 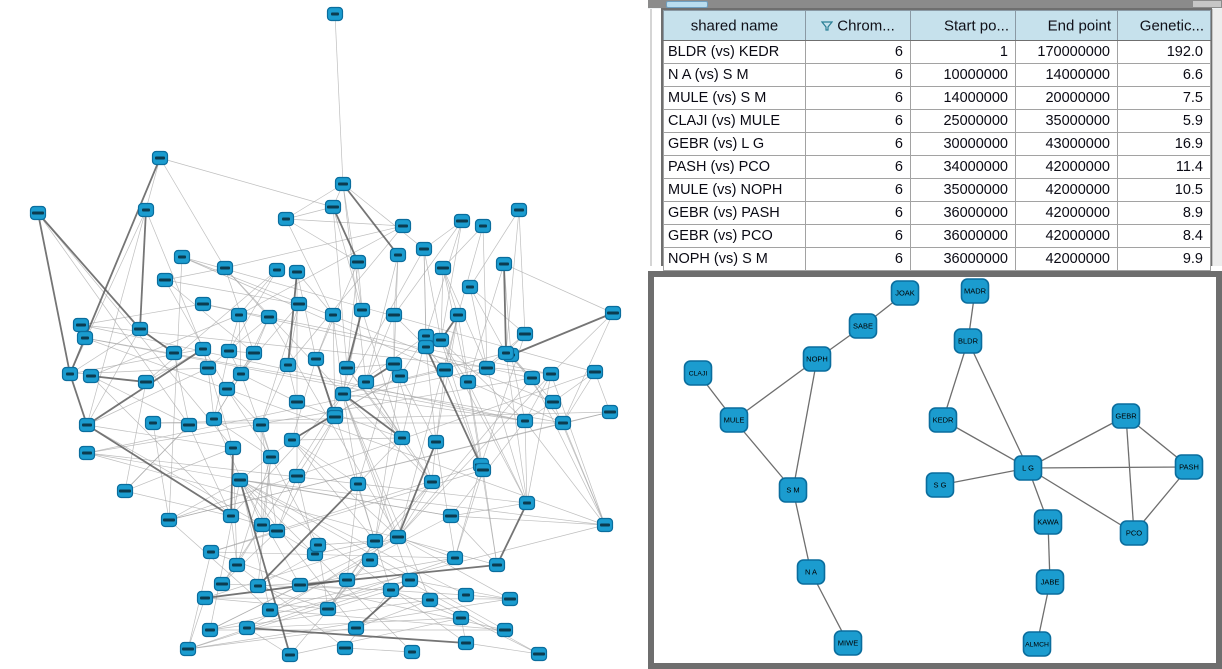 I want to click on cell-shared-name: GEBR (vs) PASH, so click(x=734, y=213).